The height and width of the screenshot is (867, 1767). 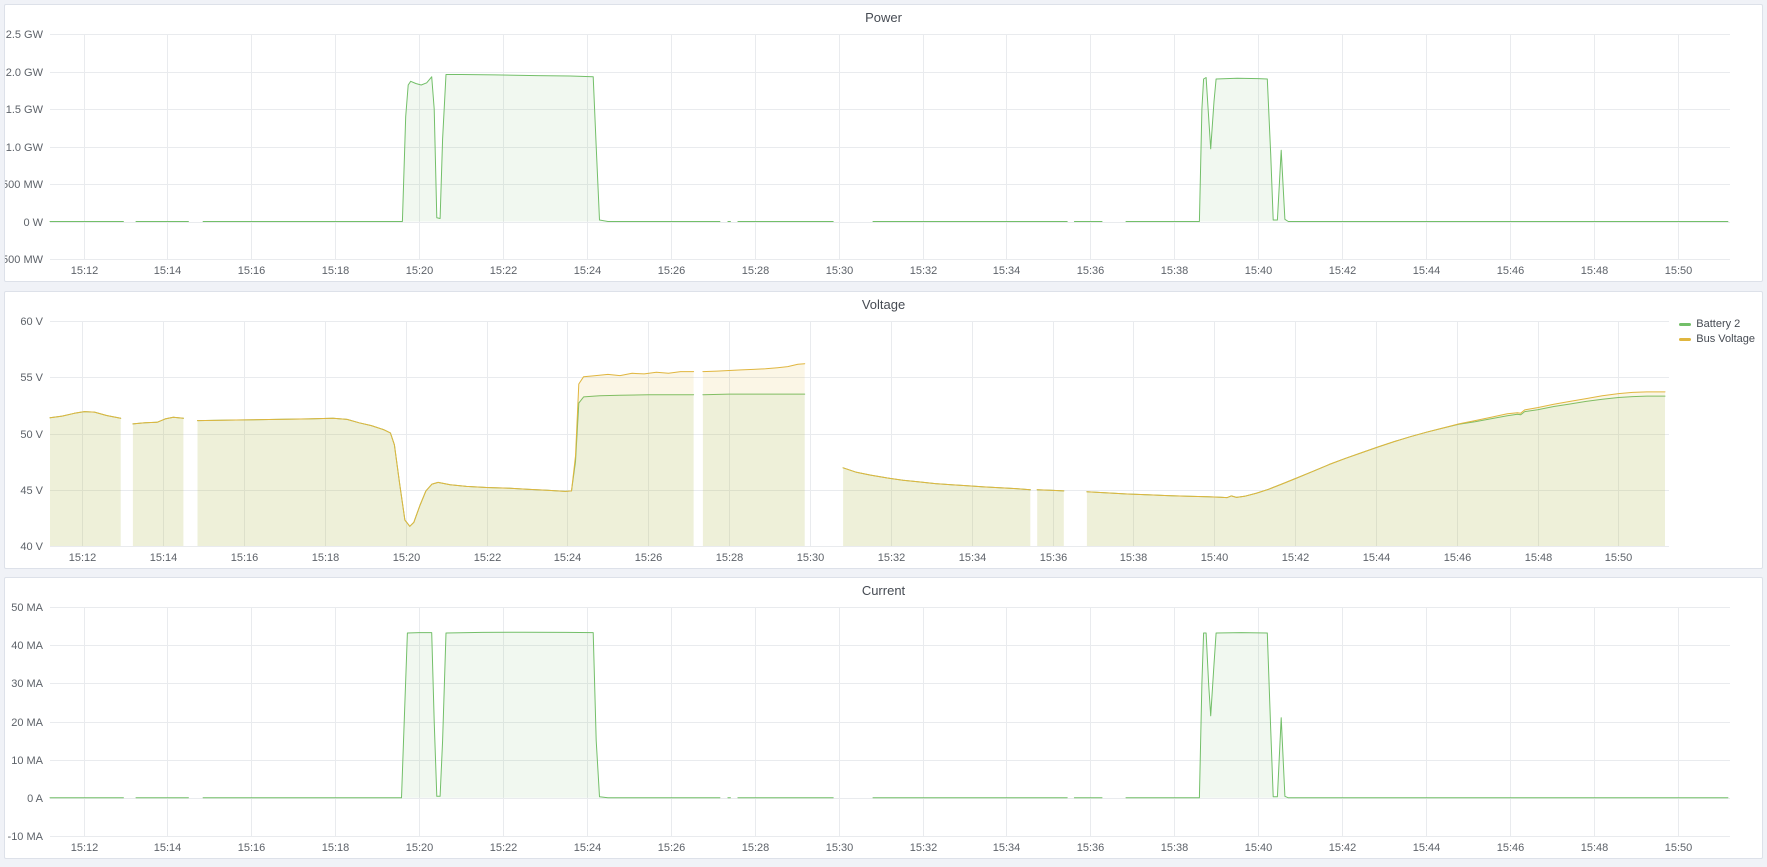 What do you see at coordinates (24, 185) in the screenshot?
I see `svg-text: 500 MW` at bounding box center [24, 185].